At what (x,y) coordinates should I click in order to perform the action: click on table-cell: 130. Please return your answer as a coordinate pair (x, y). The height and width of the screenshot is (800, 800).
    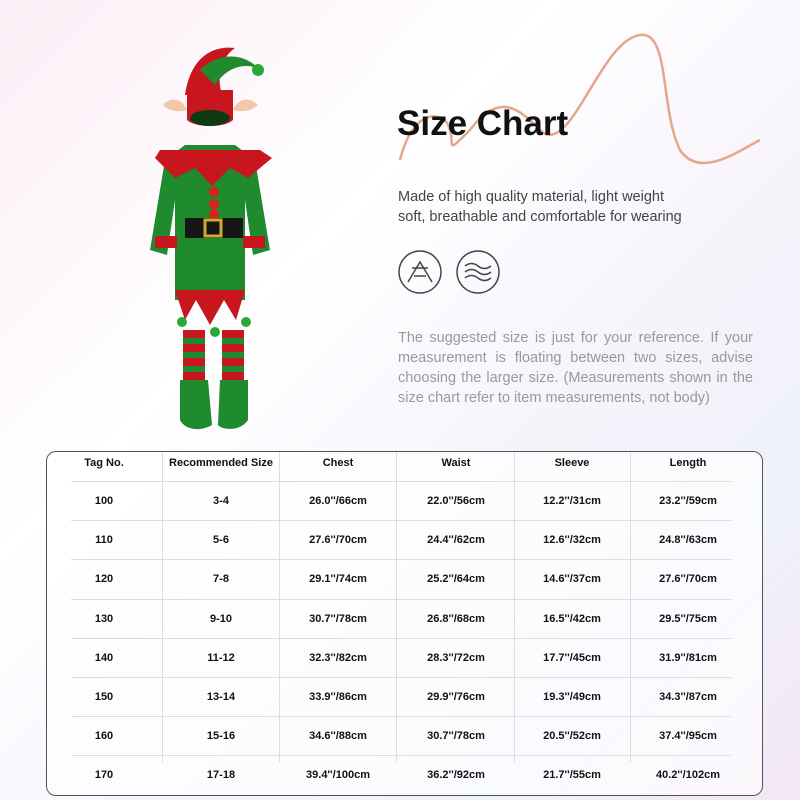
    Looking at the image, I should click on (104, 618).